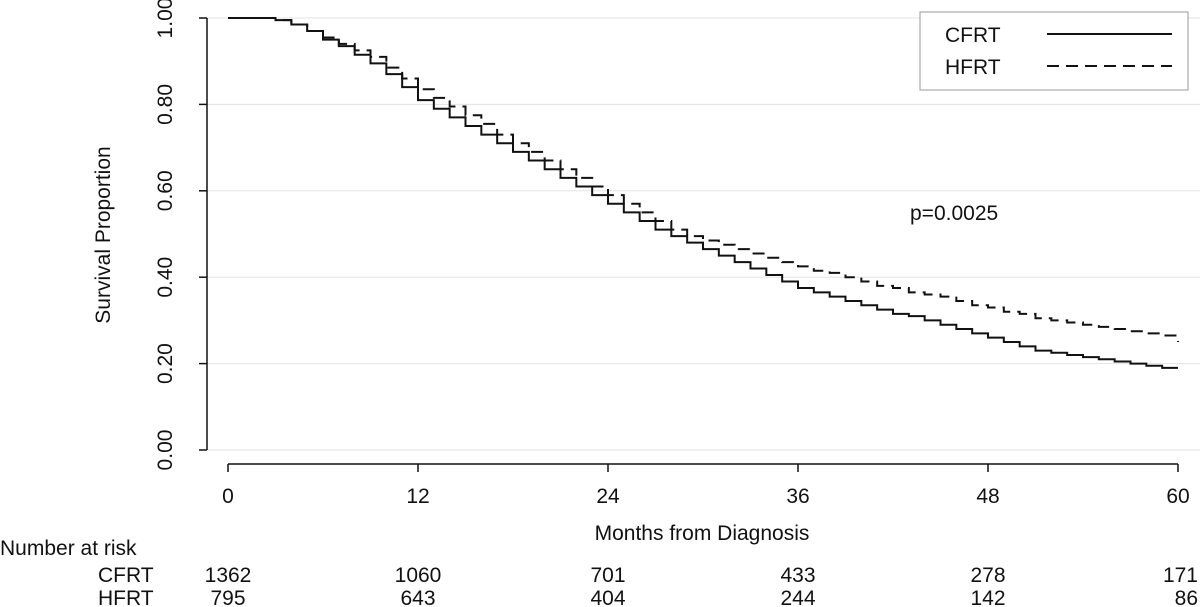  Describe the element at coordinates (1186, 597) in the screenshot. I see `risk-value: 86` at that location.